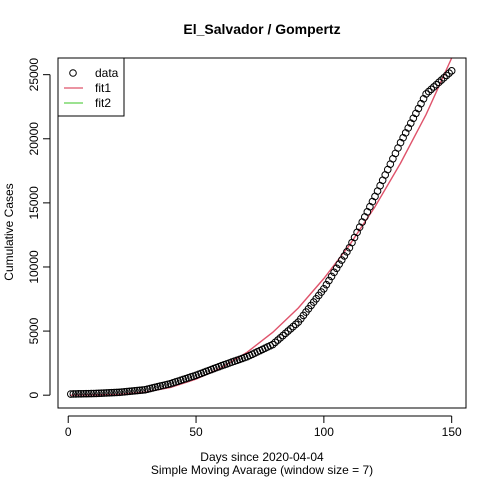 This screenshot has width=480, height=480. What do you see at coordinates (34, 395) in the screenshot?
I see `y-tick-label: 0` at bounding box center [34, 395].